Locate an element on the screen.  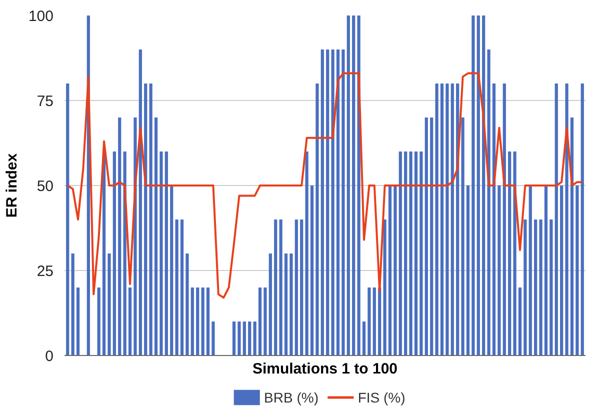
legend-label: BRB (%) is located at coordinates (291, 398).